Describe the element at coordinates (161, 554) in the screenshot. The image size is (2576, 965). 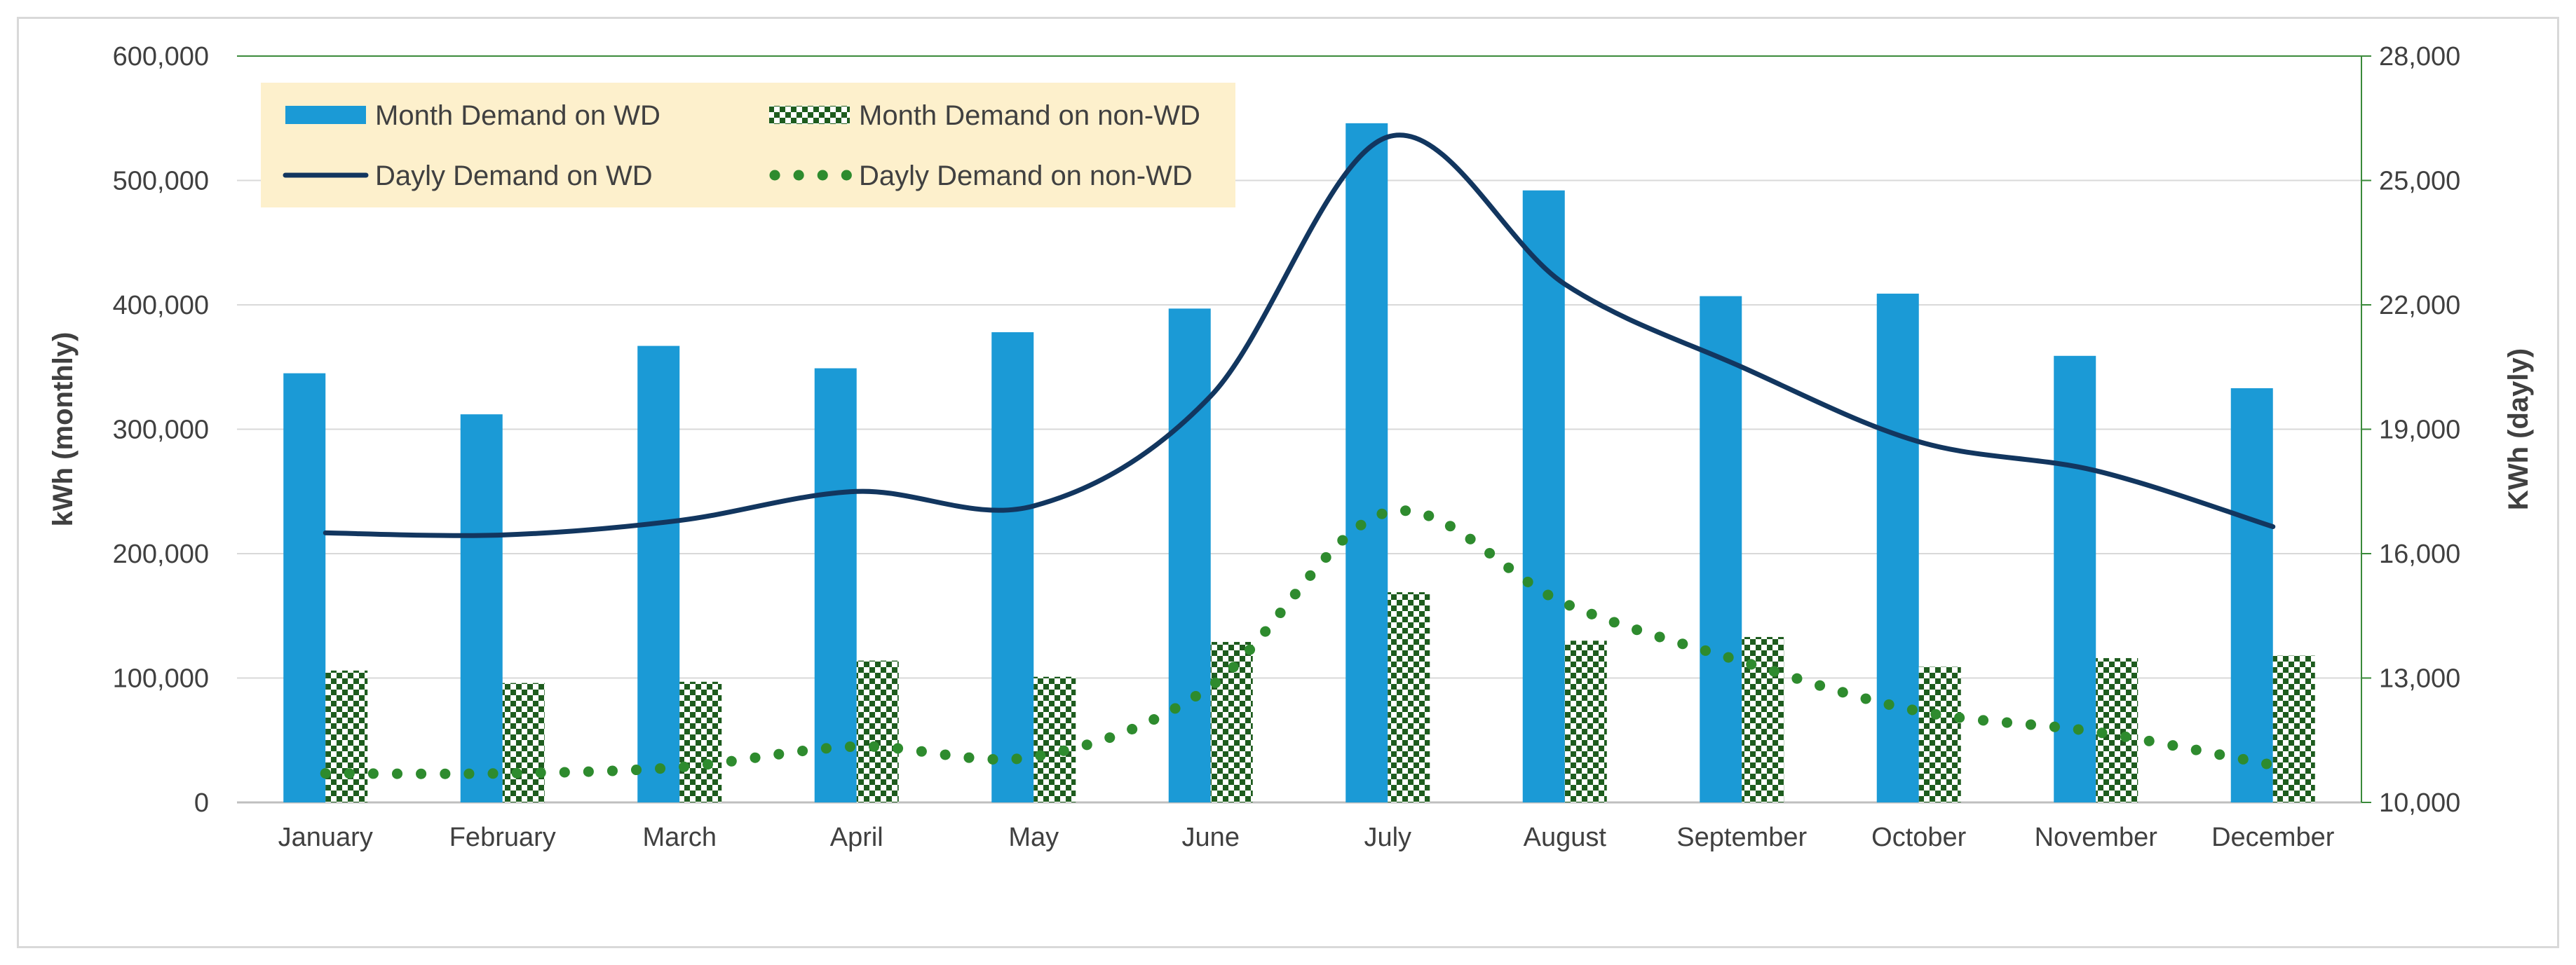
I see `y-left-tick-label: 200,000` at that location.